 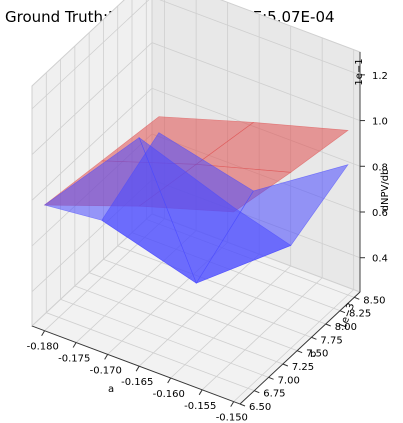 I want to click on x-axis-label: a, so click(x=111, y=389).